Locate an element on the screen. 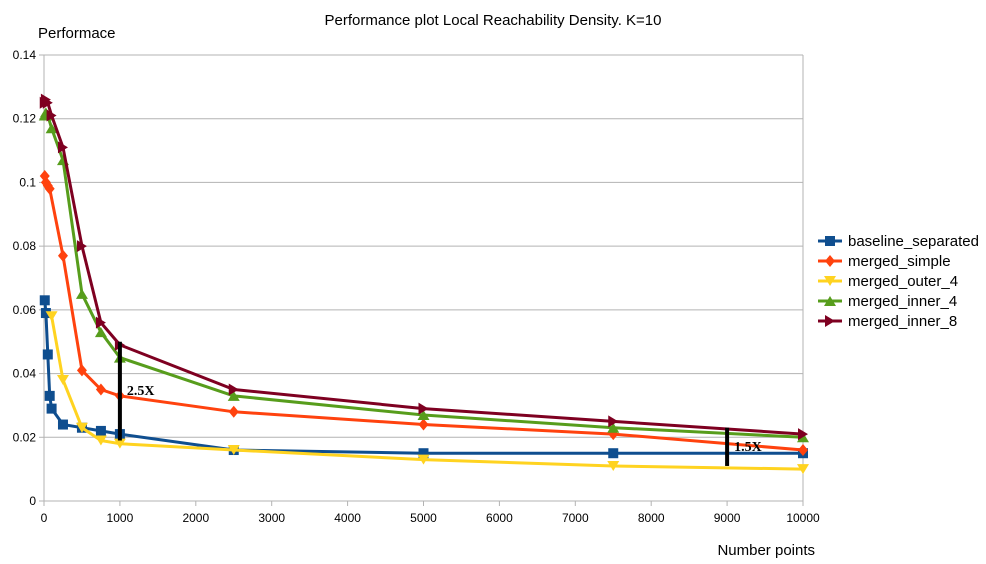  annotation-label: 1.5X is located at coordinates (748, 447).